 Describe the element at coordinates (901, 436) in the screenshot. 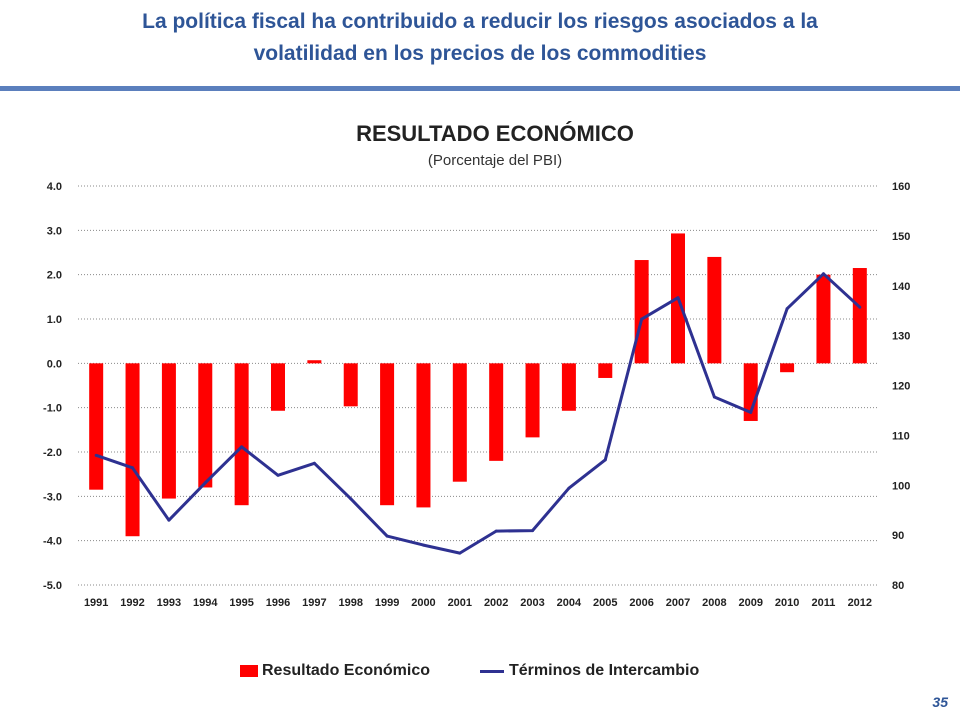

I see `right-tick-label: 110` at that location.